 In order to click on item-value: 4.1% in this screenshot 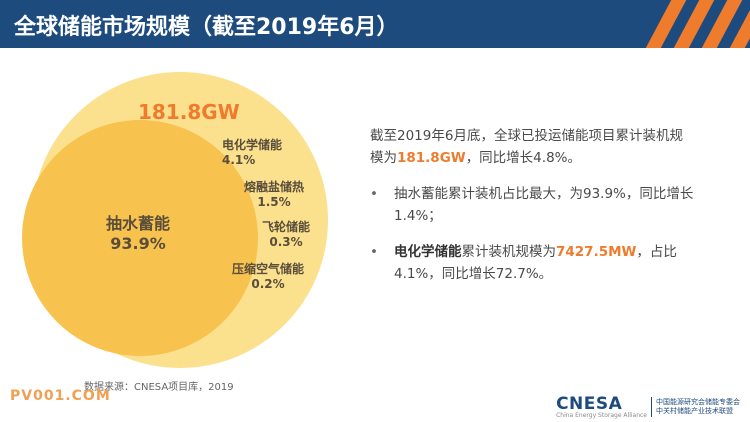, I will do `click(239, 160)`.